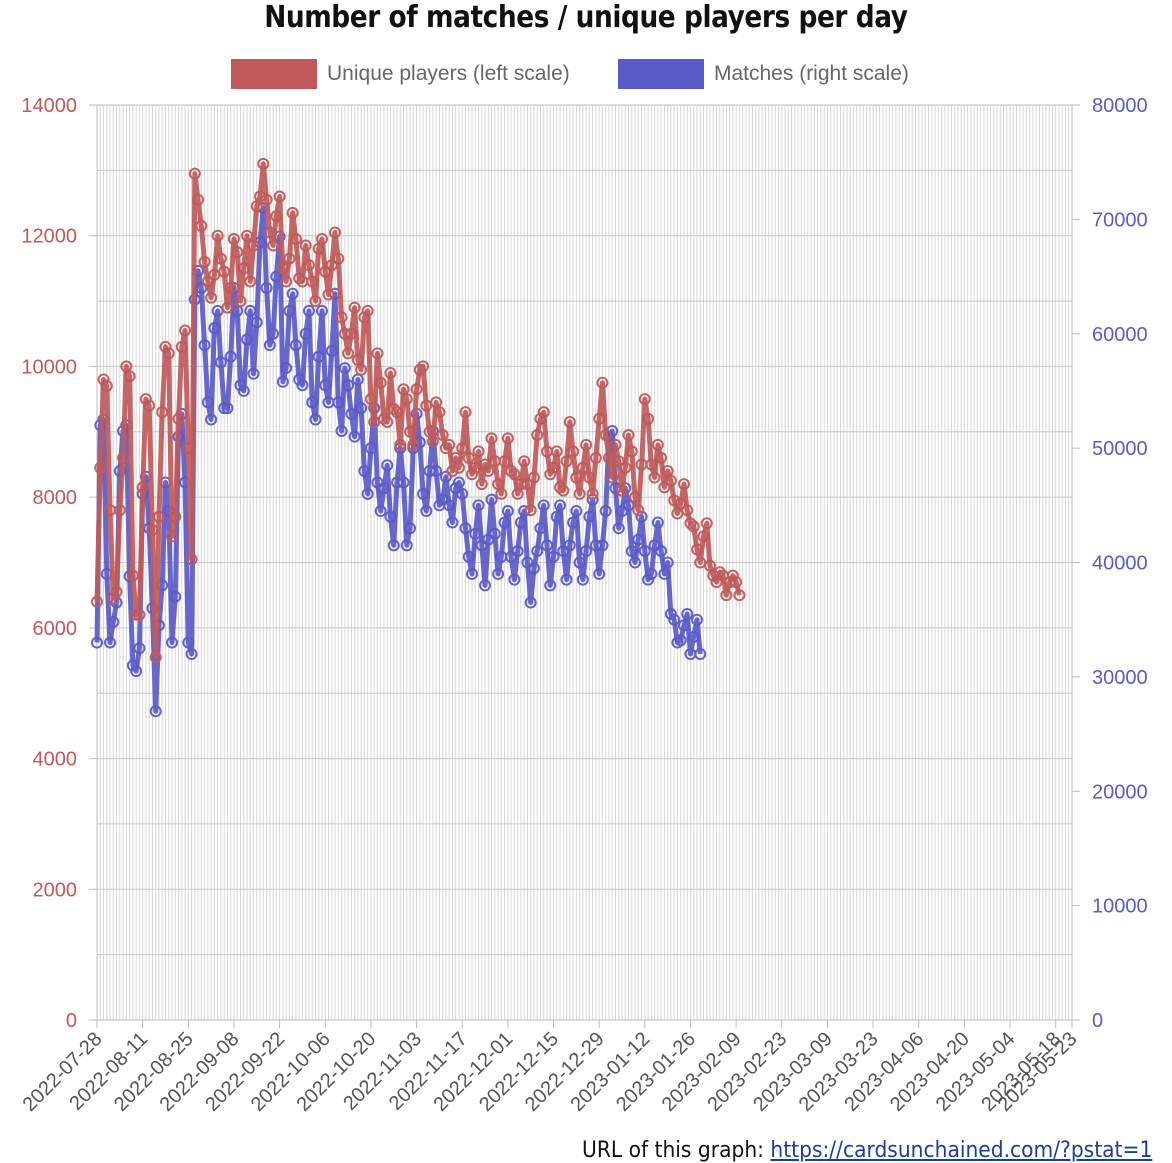 The width and height of the screenshot is (1172, 1163). I want to click on legend-item-matches: Matches (right scale), so click(763, 74).